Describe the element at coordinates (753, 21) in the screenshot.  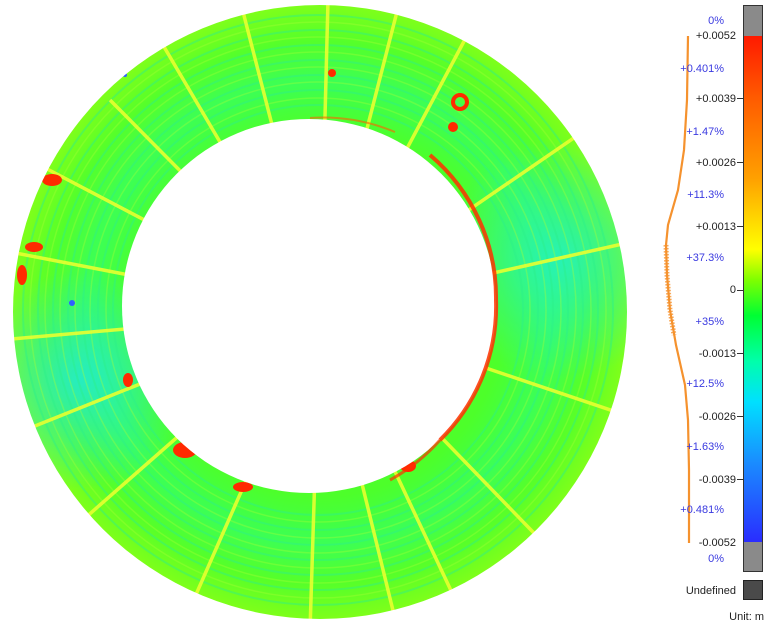
I see `above-range-swatch` at that location.